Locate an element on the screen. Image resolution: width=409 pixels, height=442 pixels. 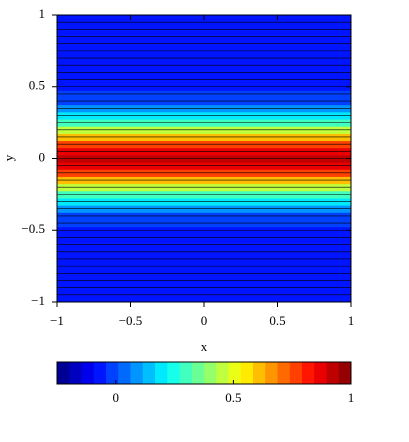
x-axis-label: x is located at coordinates (204, 346).